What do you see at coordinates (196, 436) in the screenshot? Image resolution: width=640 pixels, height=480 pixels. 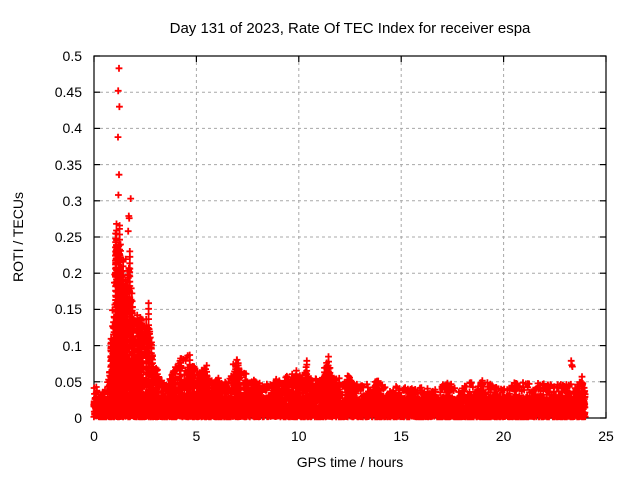 I see `x-tick-label: 5` at bounding box center [196, 436].